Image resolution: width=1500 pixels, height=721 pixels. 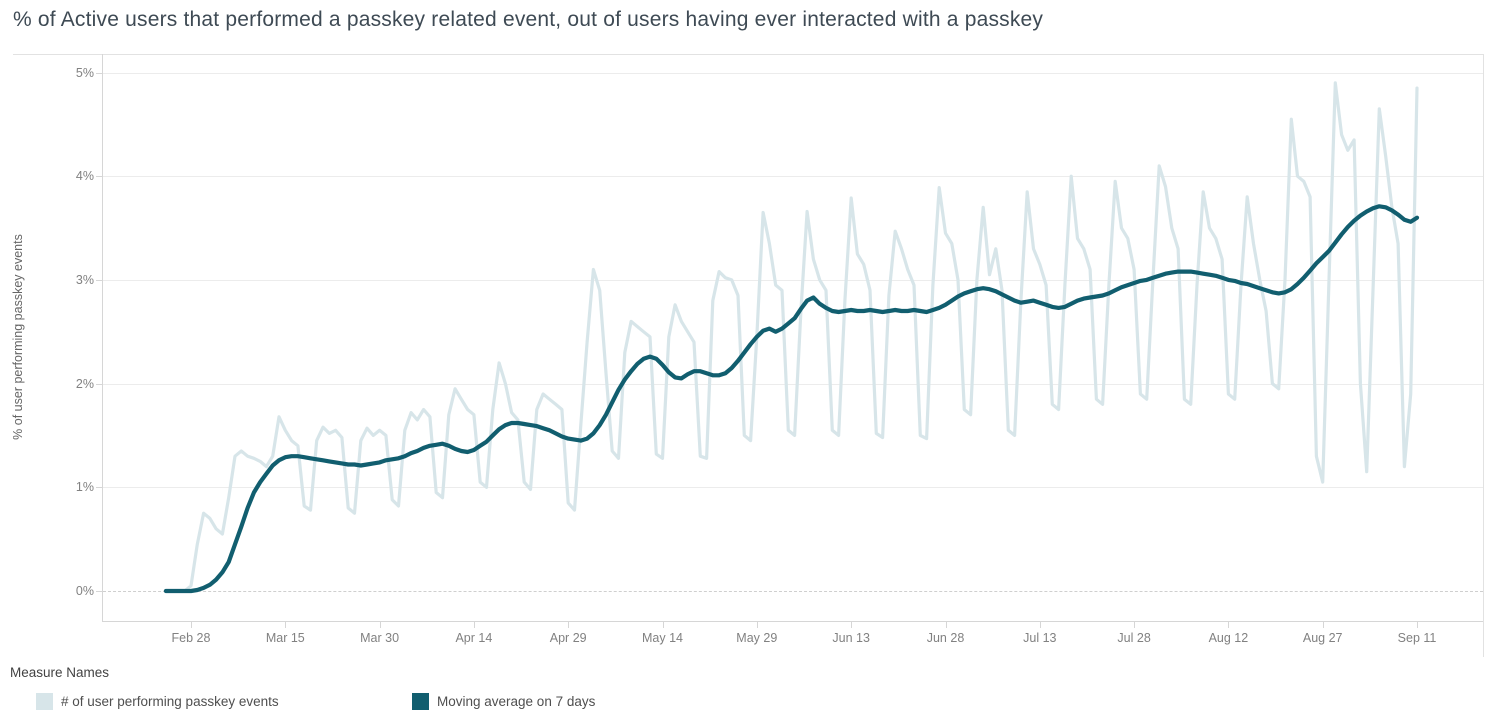 I want to click on gridline-3%, so click(x=793, y=280).